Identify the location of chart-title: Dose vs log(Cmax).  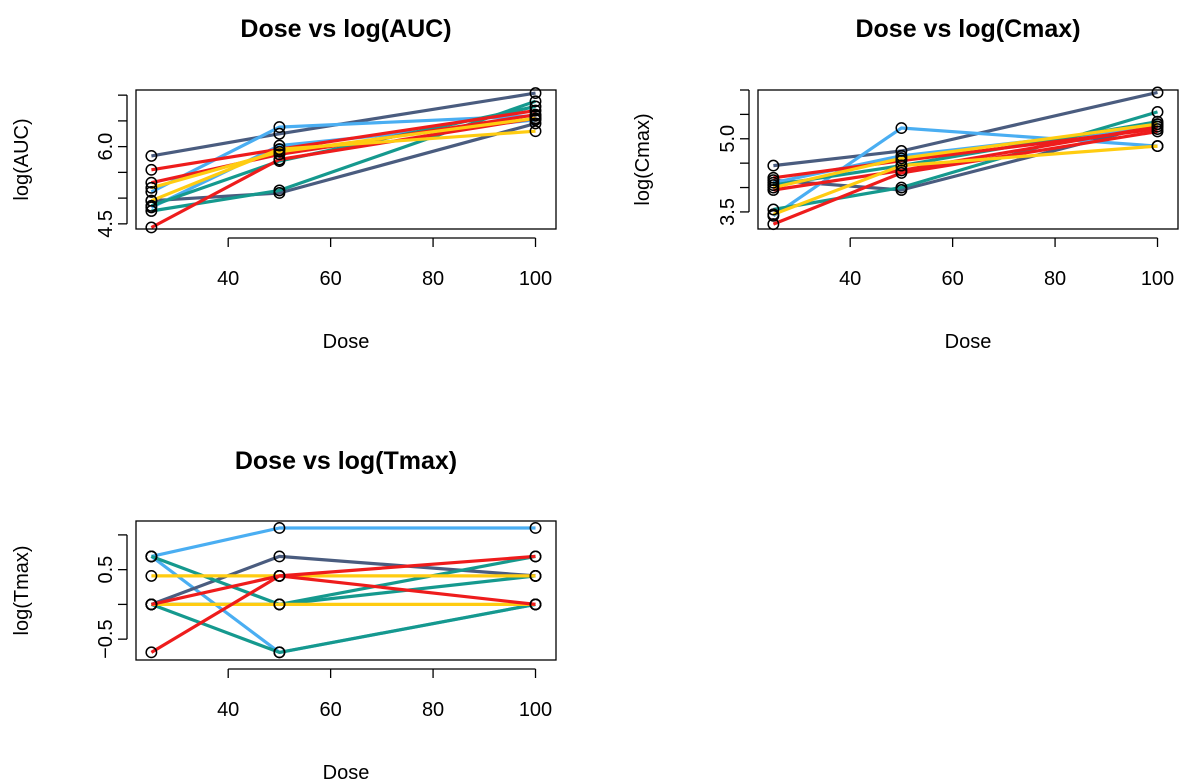
(967, 29).